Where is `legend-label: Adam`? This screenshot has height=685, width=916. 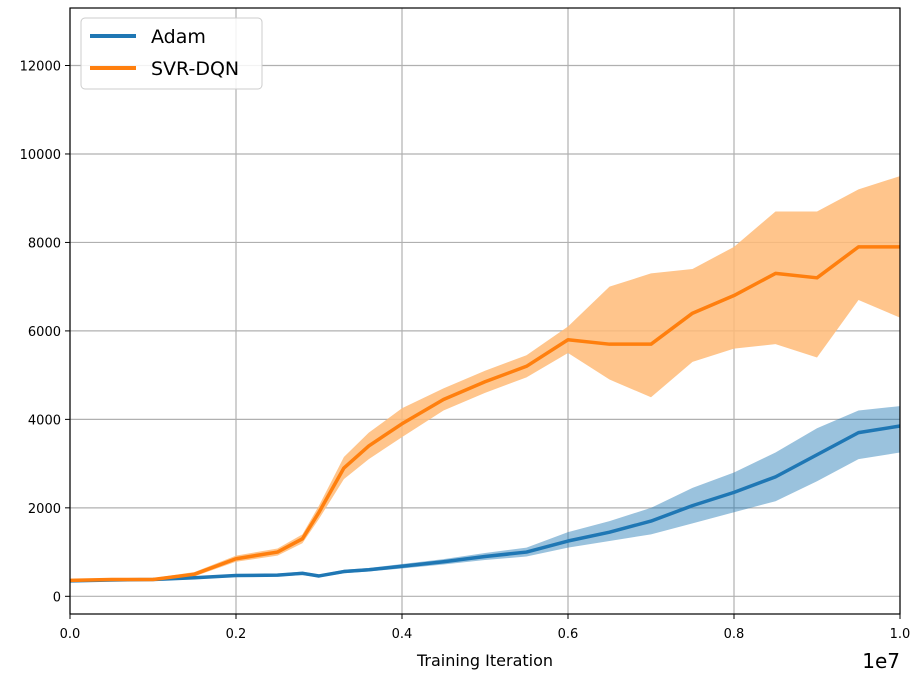
legend-label: Adam is located at coordinates (178, 37).